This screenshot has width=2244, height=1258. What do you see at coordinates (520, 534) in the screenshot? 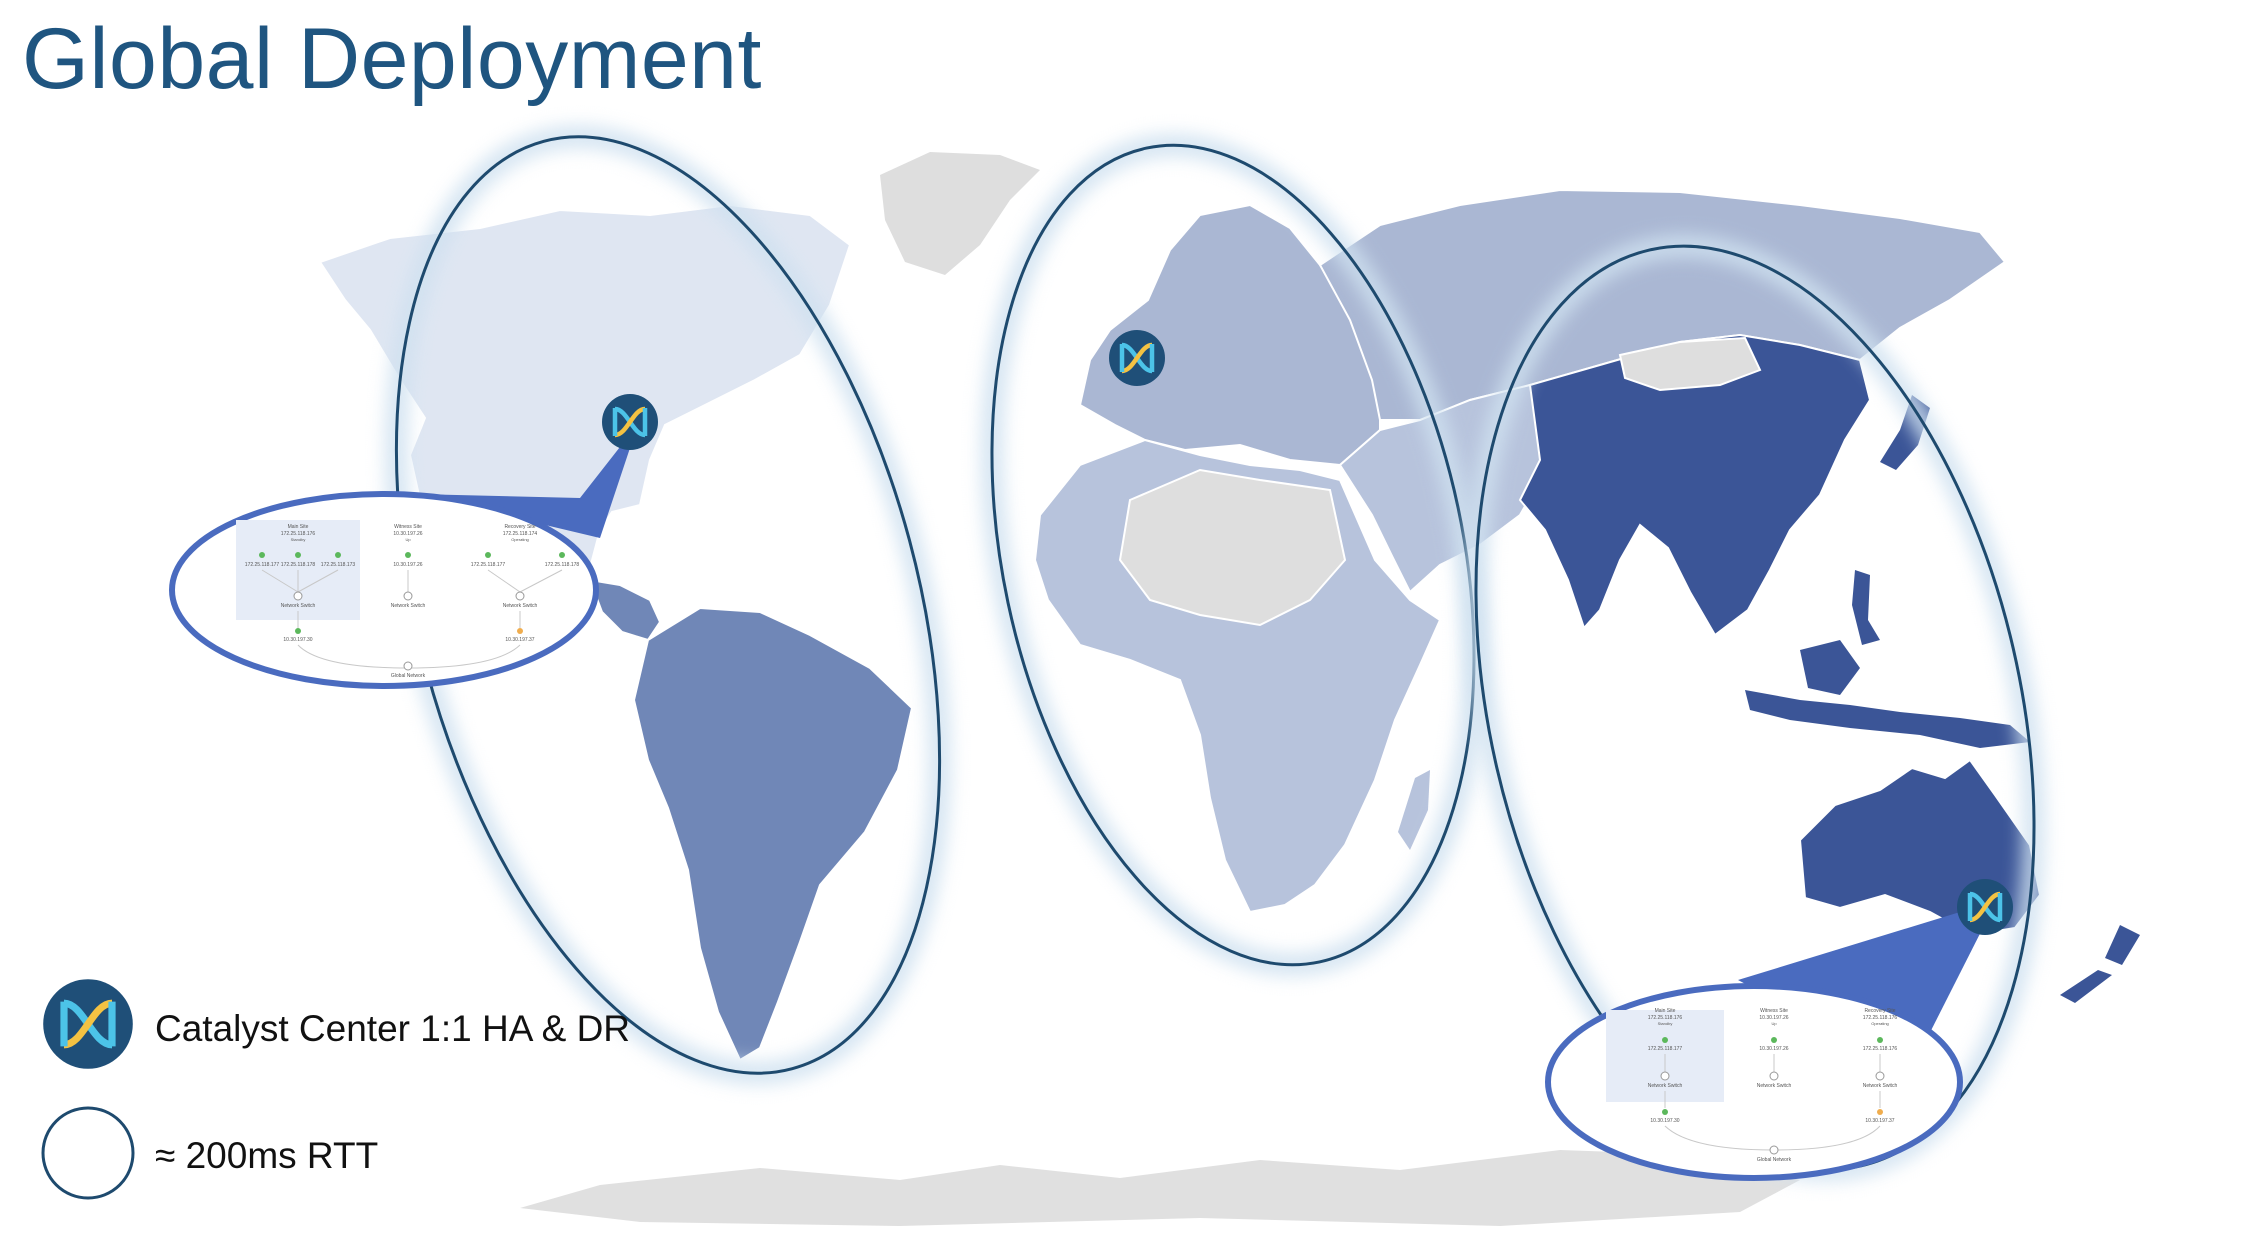
I see `recovery-site-ip: 172.25.118.174` at bounding box center [520, 534].